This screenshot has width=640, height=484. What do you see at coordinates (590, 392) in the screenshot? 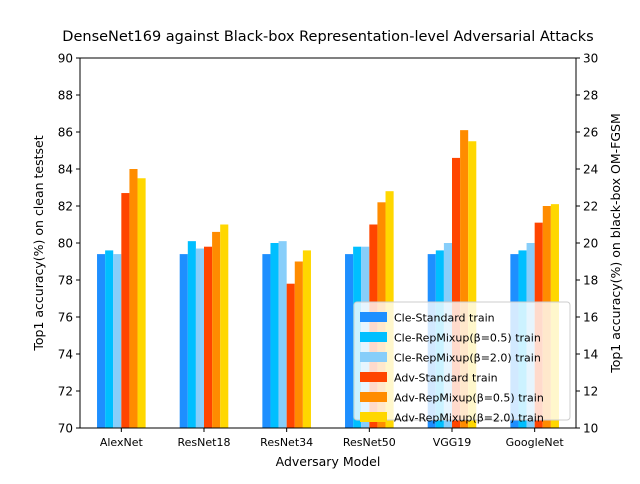
I see `y2-tick-label: 12` at bounding box center [590, 392].